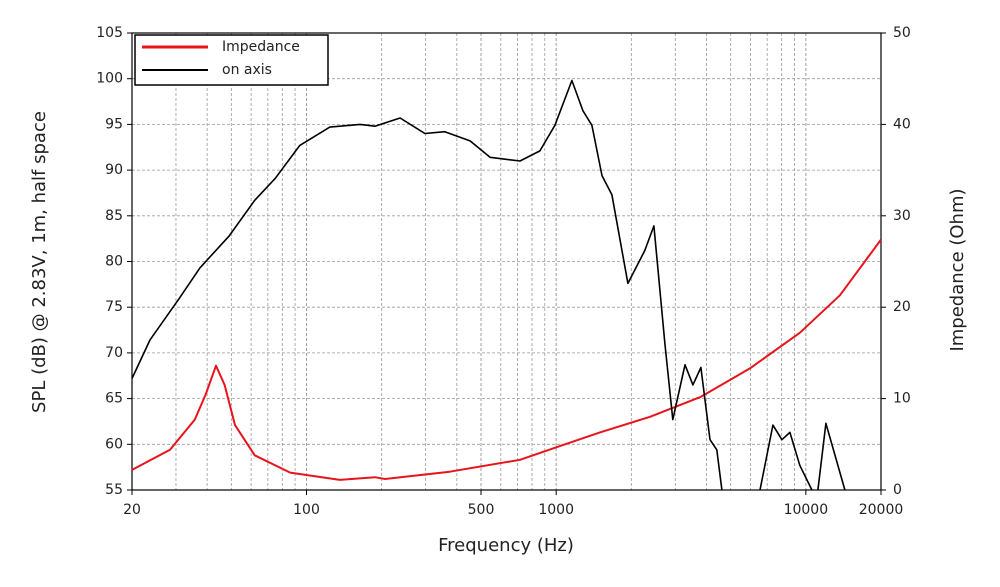  Describe the element at coordinates (114, 444) in the screenshot. I see `y-tick-label: 60` at that location.